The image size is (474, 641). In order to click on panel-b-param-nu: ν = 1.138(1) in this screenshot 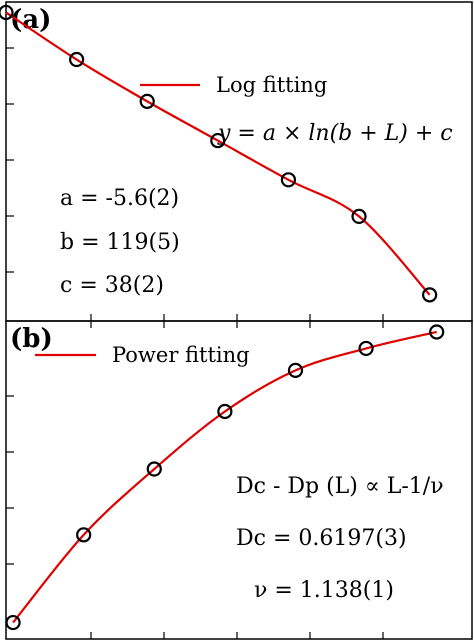, I will do `click(324, 590)`.